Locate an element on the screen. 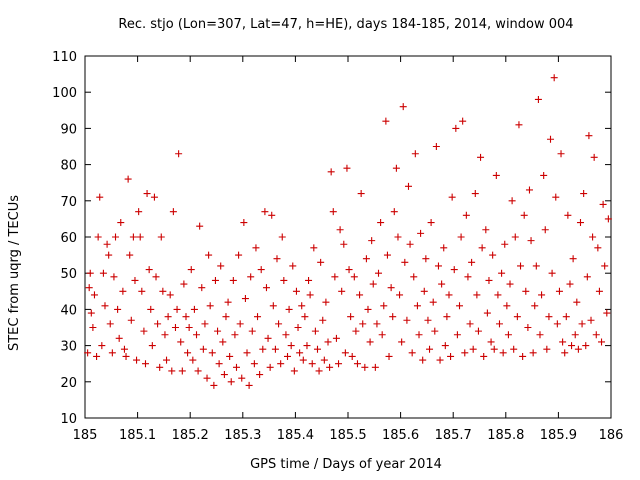 This screenshot has height=480, width=640. y-tick-label: 70 is located at coordinates (68, 202).